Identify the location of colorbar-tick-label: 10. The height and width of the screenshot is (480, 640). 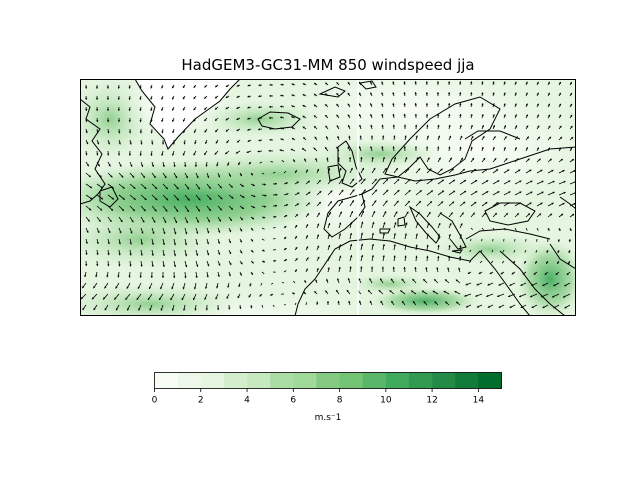
(386, 401).